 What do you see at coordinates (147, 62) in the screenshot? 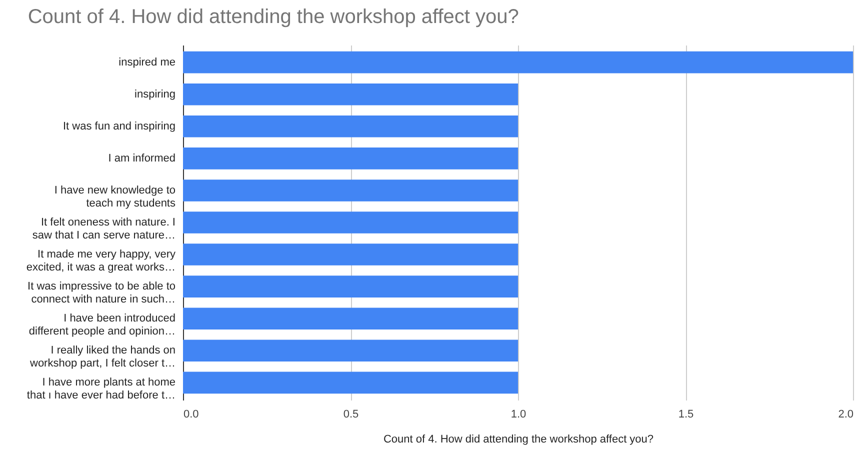
I see `y-tick-label: inspired me` at bounding box center [147, 62].